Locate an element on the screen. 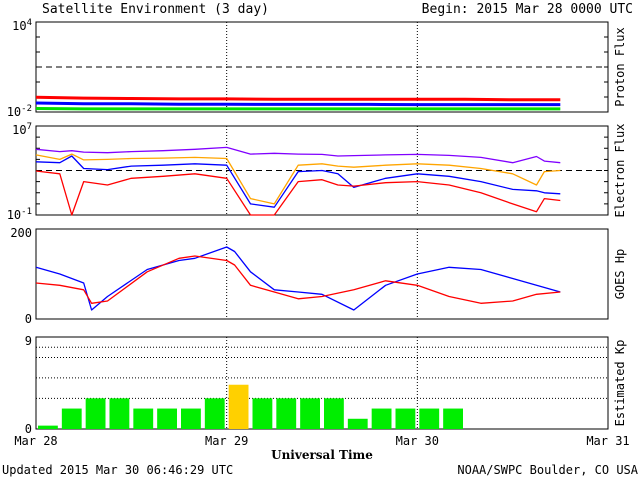  electron-ytick-label: 107 is located at coordinates (22, 129).